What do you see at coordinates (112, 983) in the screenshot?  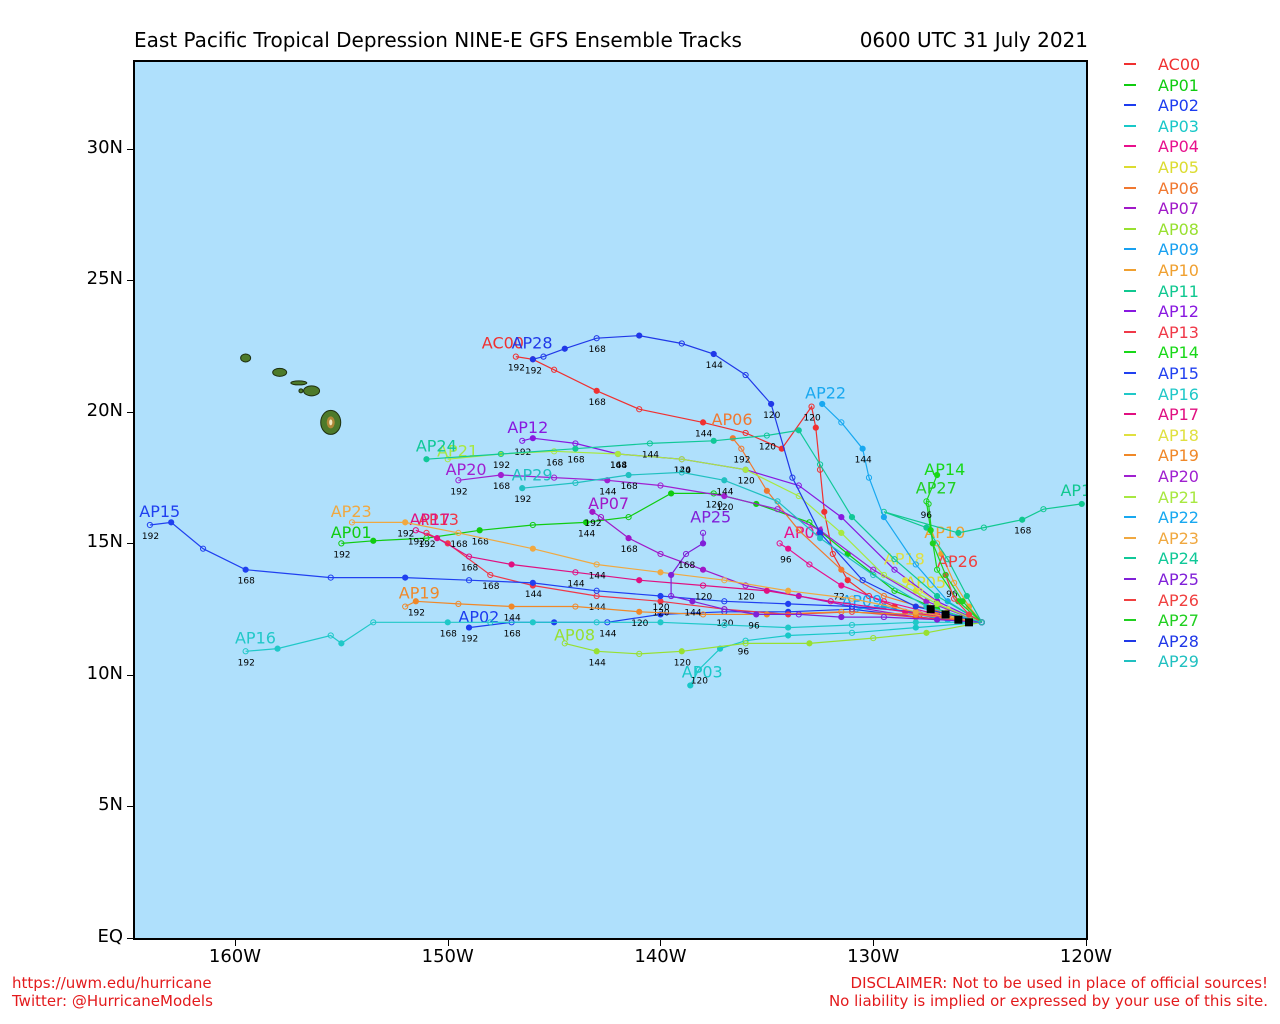 I see `footer-url: https://uwm.edu/hurricane` at bounding box center [112, 983].